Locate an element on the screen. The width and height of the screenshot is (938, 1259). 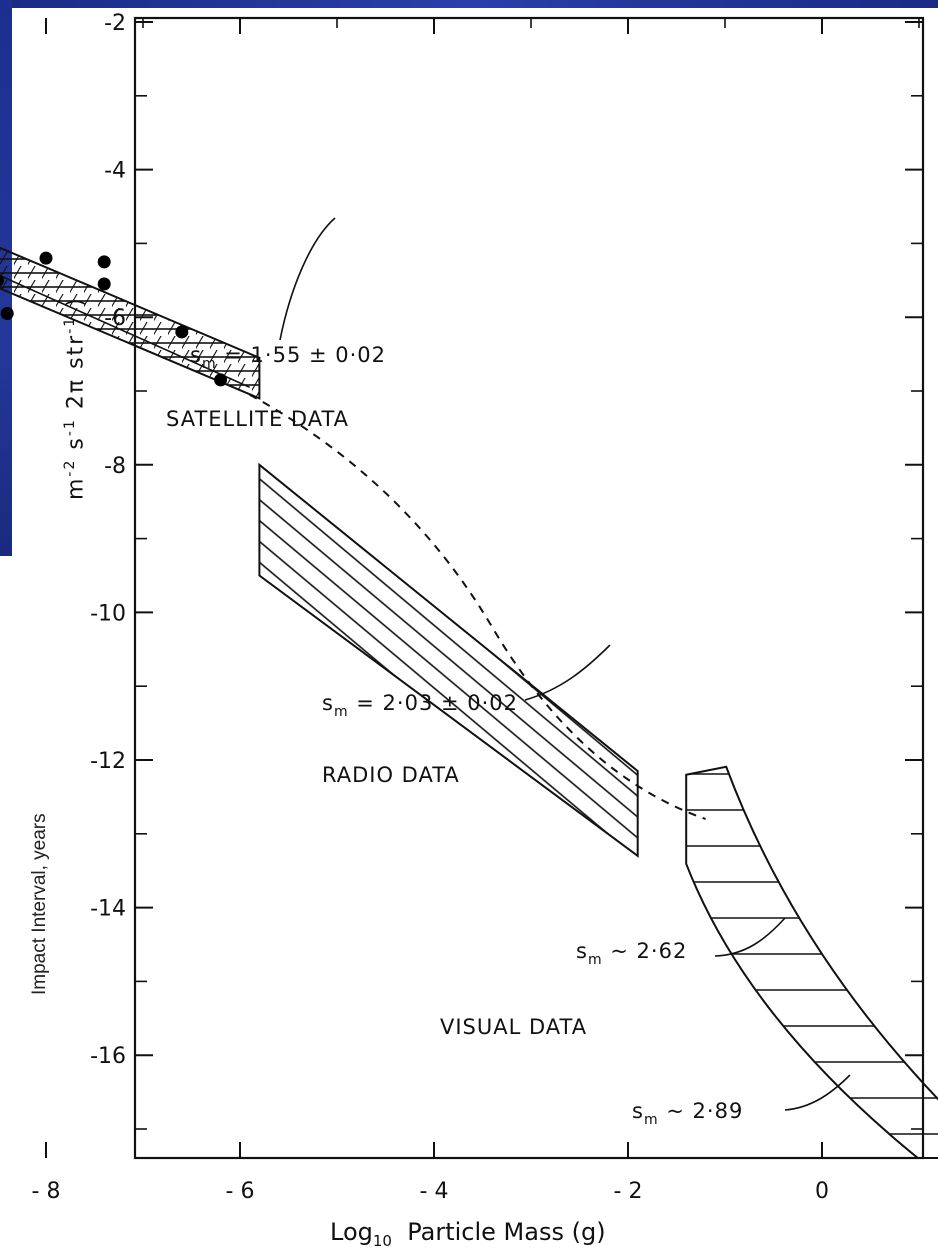
y-tick-label: -10 is located at coordinates (108, 613).